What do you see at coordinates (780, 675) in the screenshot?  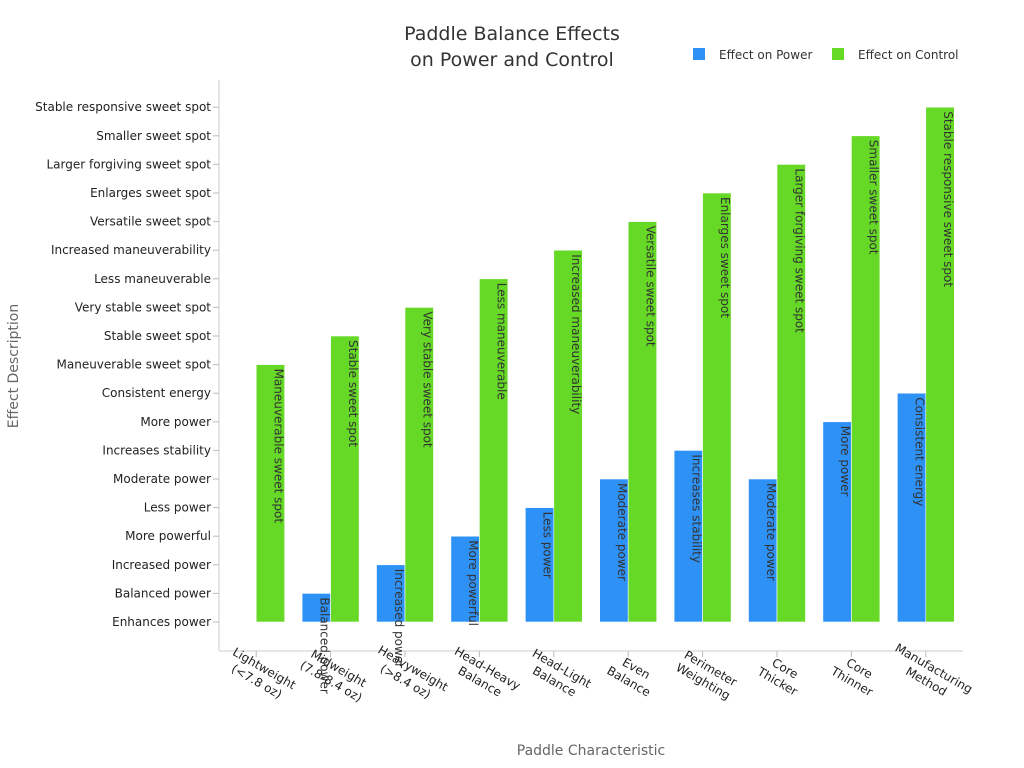 I see `x-tick-label-7: CoreThicker` at bounding box center [780, 675].